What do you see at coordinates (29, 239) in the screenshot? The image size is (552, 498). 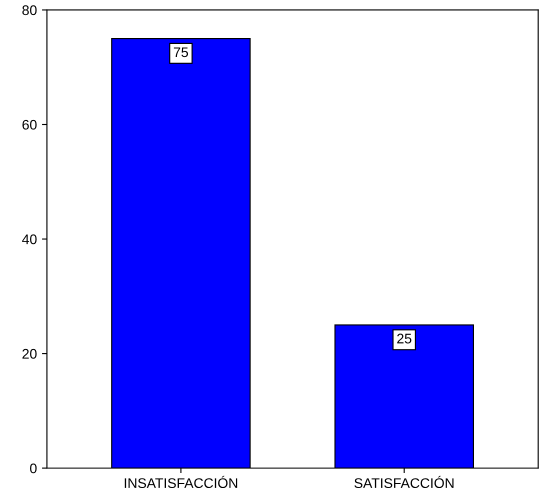 I see `y-tick-label: 40` at bounding box center [29, 239].